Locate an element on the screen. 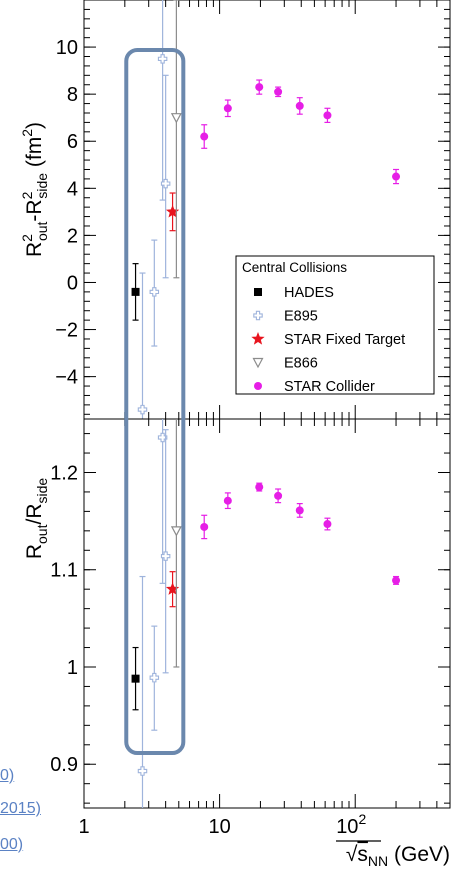  y-tick-label: 4 is located at coordinates (72, 189).